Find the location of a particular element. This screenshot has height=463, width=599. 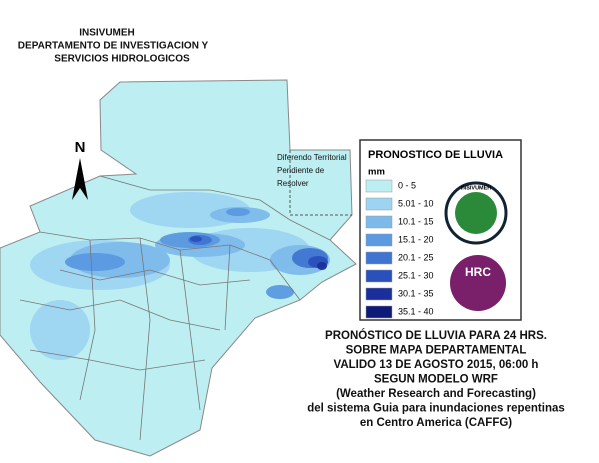

logo-hrc is located at coordinates (478, 283).